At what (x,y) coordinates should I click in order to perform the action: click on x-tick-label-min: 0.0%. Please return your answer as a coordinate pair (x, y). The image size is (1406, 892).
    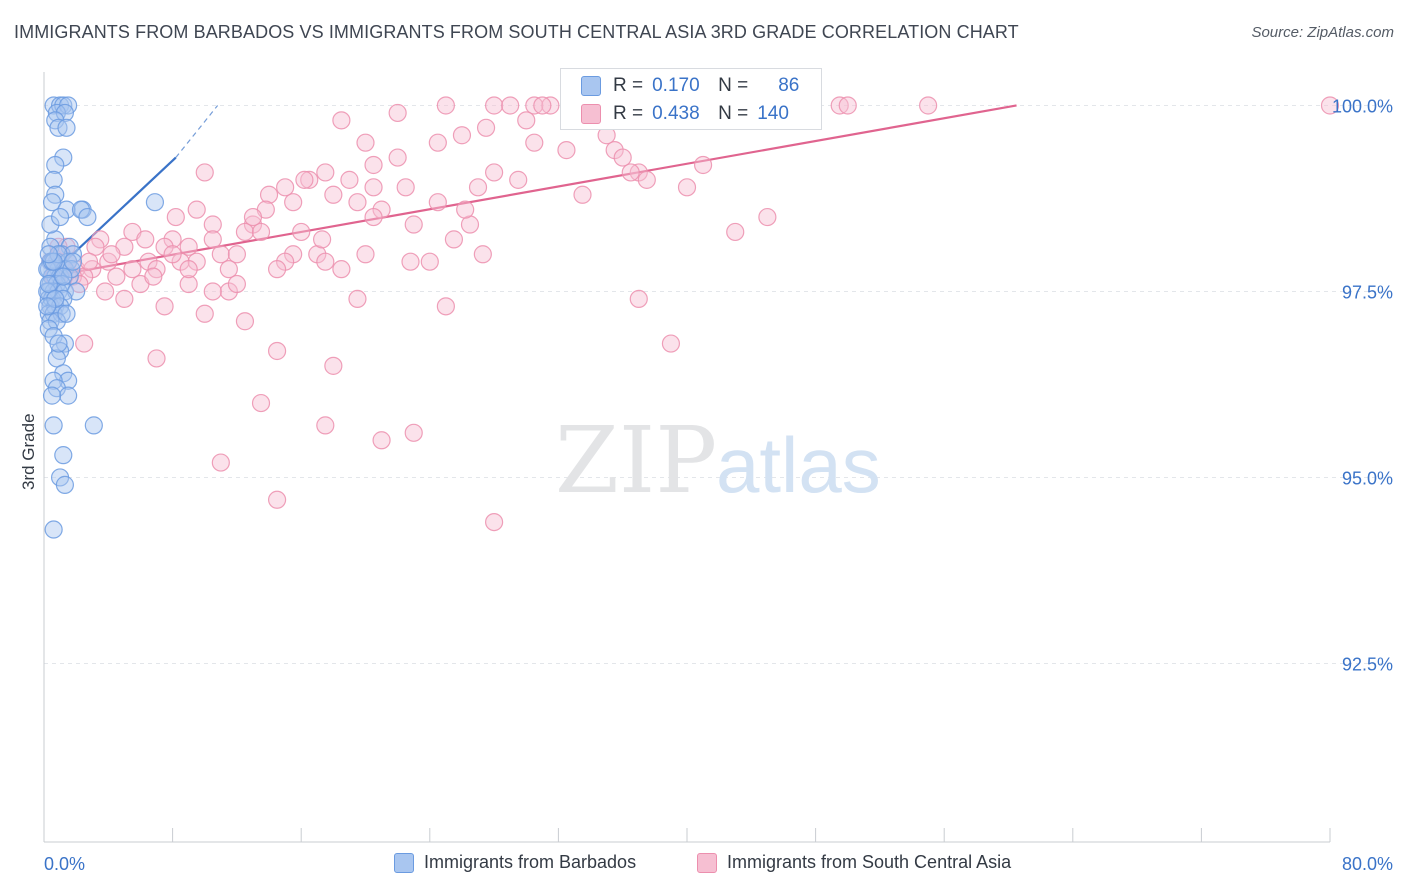
    Looking at the image, I should click on (64, 864).